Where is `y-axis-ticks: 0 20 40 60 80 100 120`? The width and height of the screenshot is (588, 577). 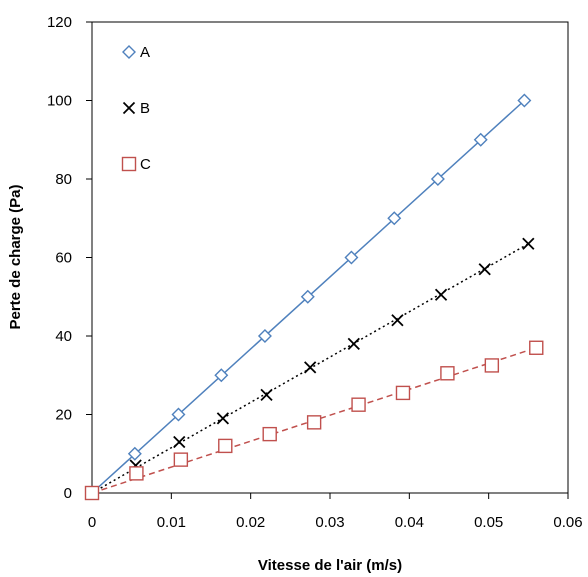
y-axis-ticks: 0 20 40 60 80 100 120 is located at coordinates (69, 258).